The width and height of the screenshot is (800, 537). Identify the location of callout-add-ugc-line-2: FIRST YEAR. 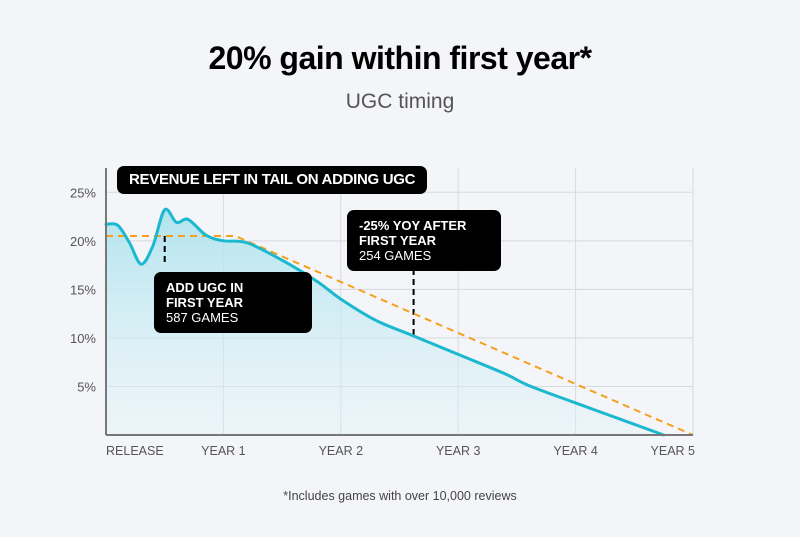
(205, 302).